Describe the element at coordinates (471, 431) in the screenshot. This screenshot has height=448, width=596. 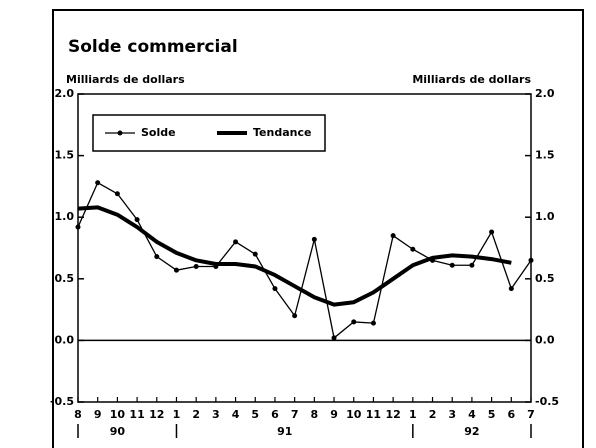
I see `group-label: 92` at that location.